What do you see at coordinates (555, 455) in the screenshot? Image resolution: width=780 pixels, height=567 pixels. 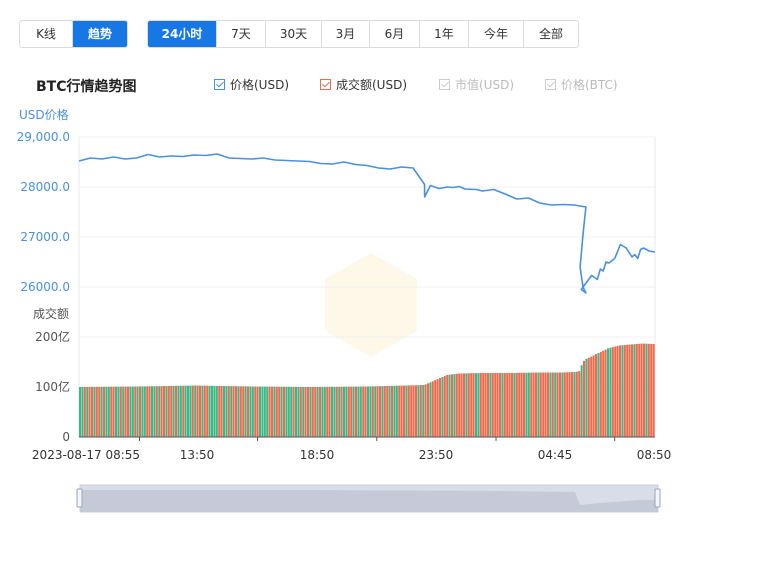 I see `x-tick-label: 04:45` at bounding box center [555, 455].